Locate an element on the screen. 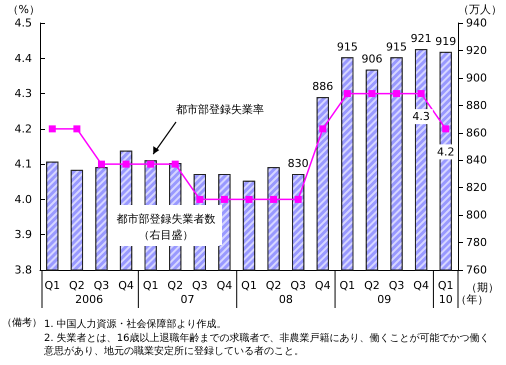  text: 10 is located at coordinates (445, 299).